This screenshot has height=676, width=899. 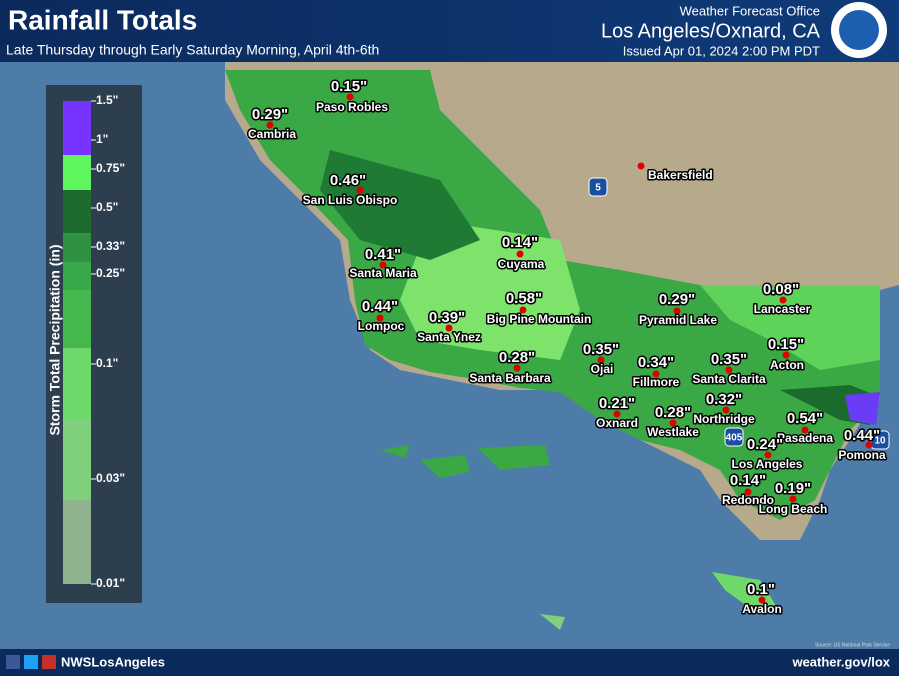 What do you see at coordinates (449, 337) in the screenshot?
I see `city-name: Santa Ynez` at bounding box center [449, 337].